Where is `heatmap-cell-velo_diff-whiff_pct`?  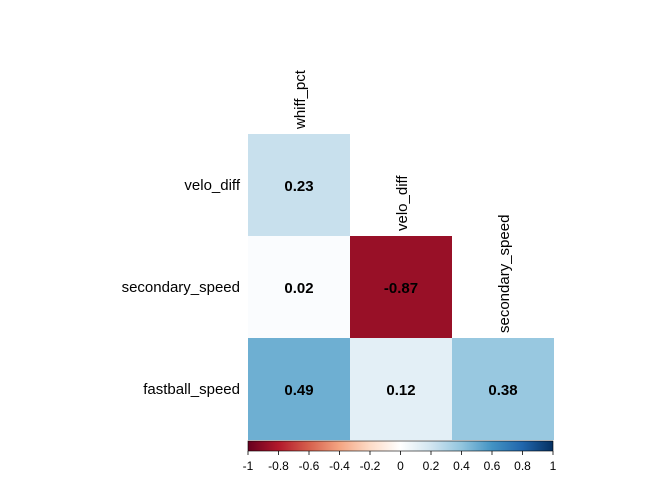 heatmap-cell-velo_diff-whiff_pct is located at coordinates (299, 185).